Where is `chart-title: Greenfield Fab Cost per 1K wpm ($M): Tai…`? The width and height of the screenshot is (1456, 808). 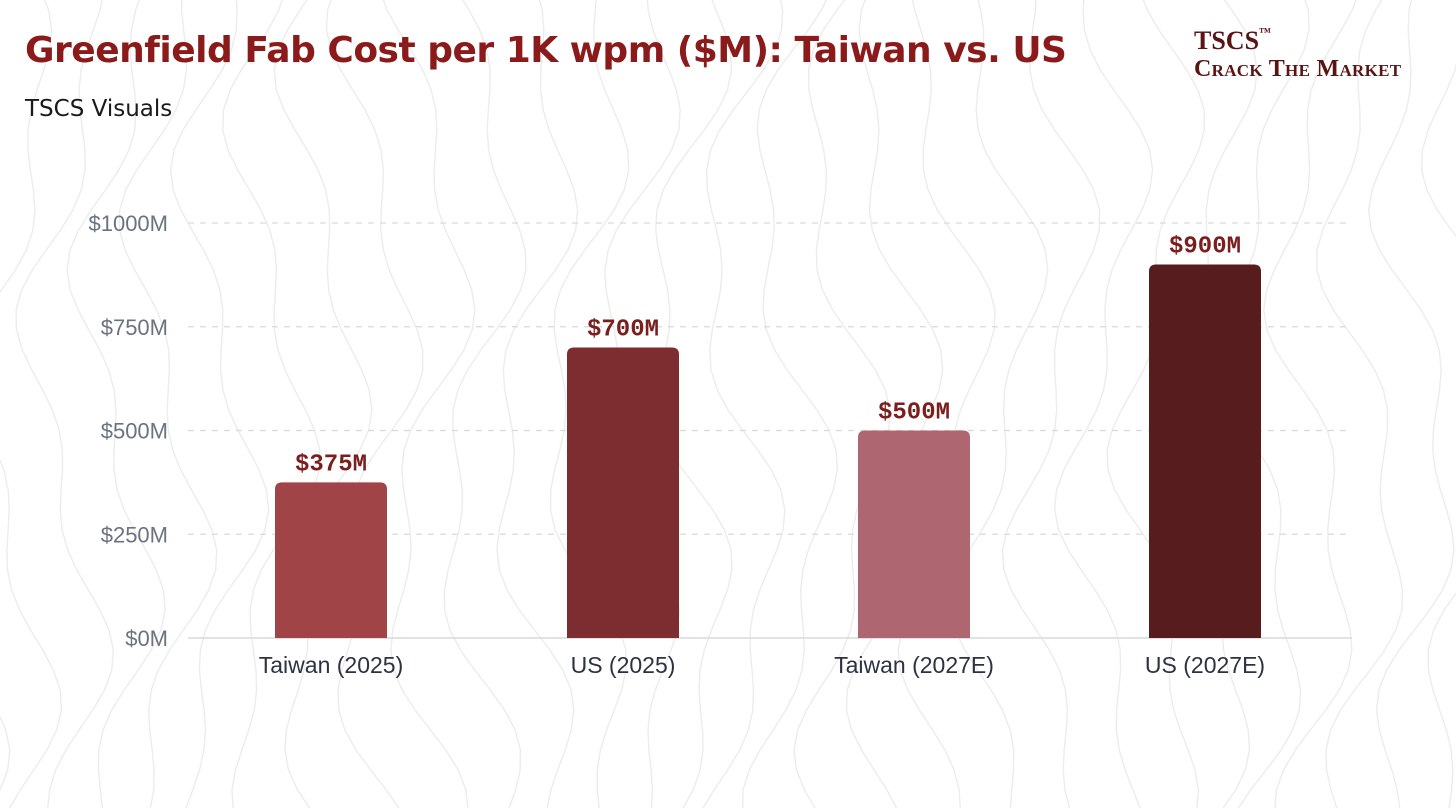 chart-title: Greenfield Fab Cost per 1K wpm ($M): Tai… is located at coordinates (546, 50).